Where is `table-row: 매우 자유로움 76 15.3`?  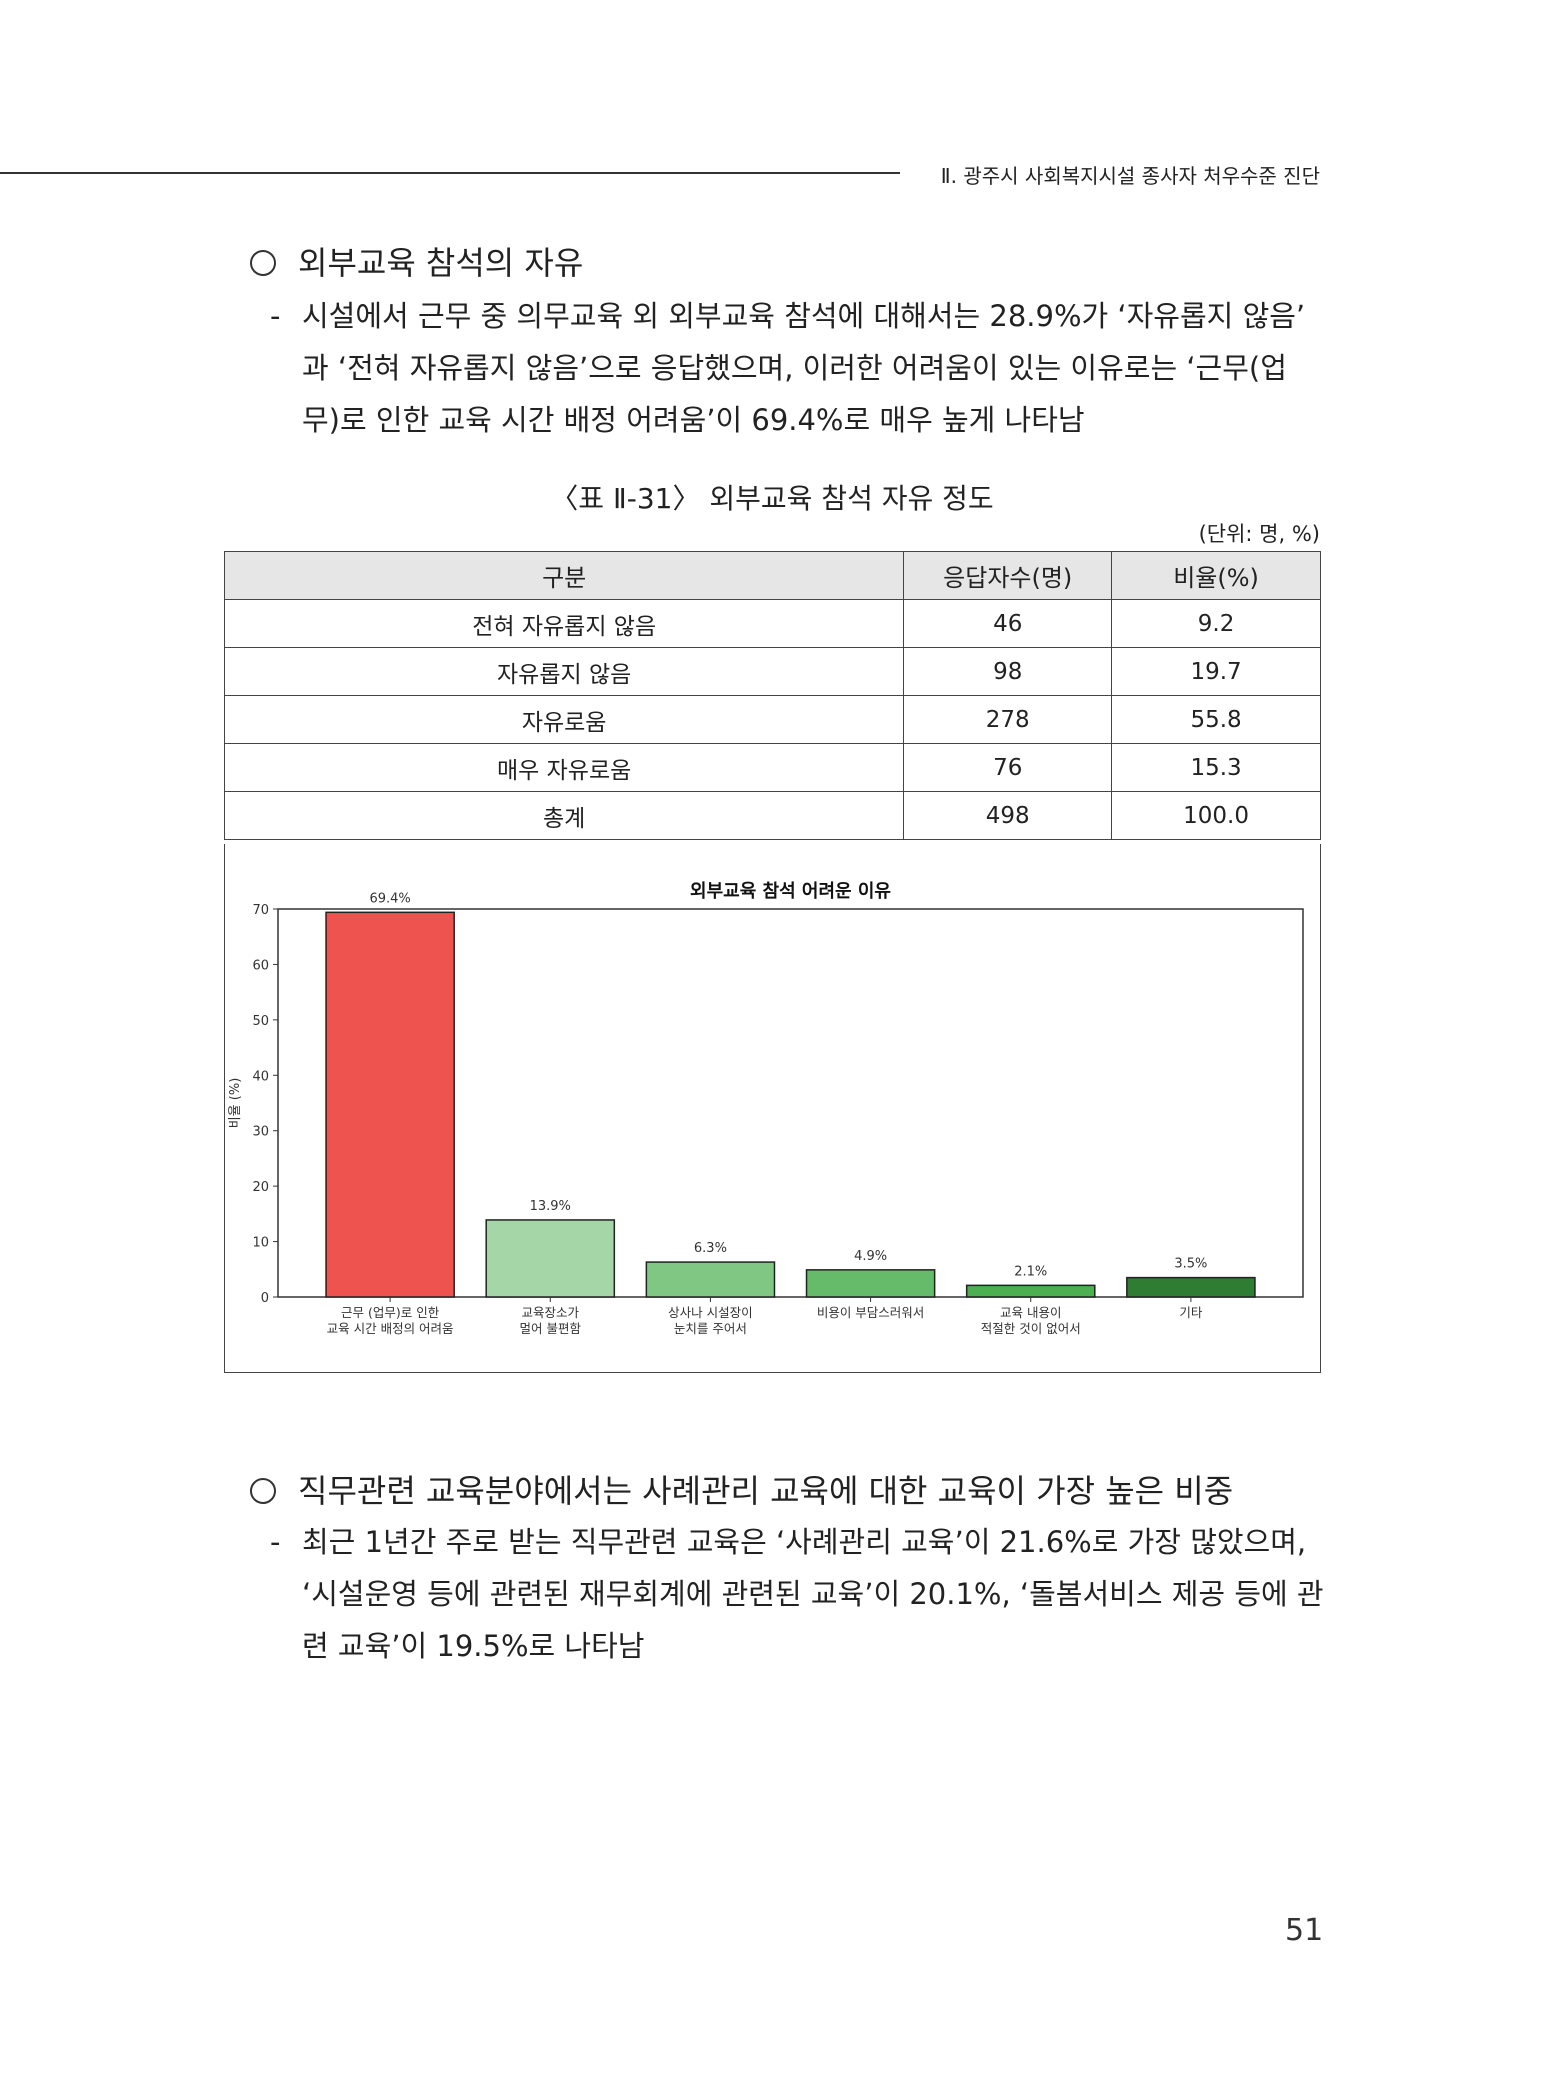 table-row: 매우 자유로움 76 15.3 is located at coordinates (772, 767).